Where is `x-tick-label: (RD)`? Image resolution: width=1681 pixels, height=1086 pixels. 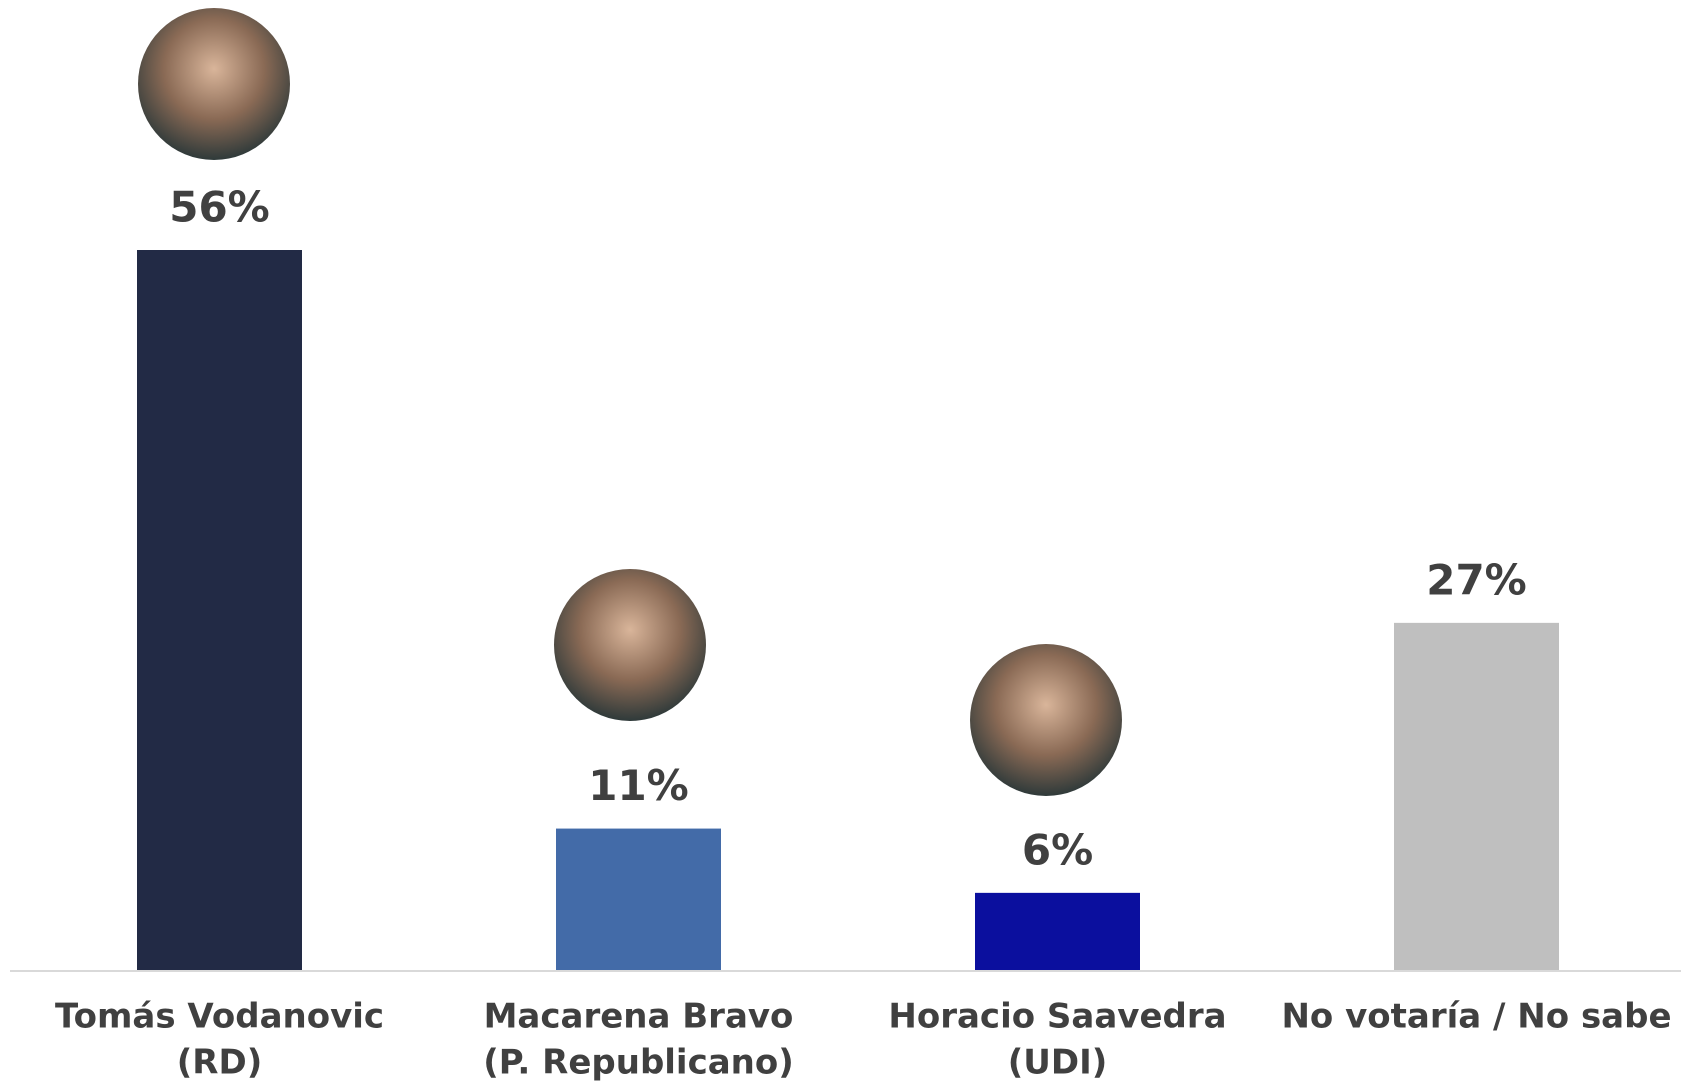
x-tick-label: (RD) is located at coordinates (219, 1063).